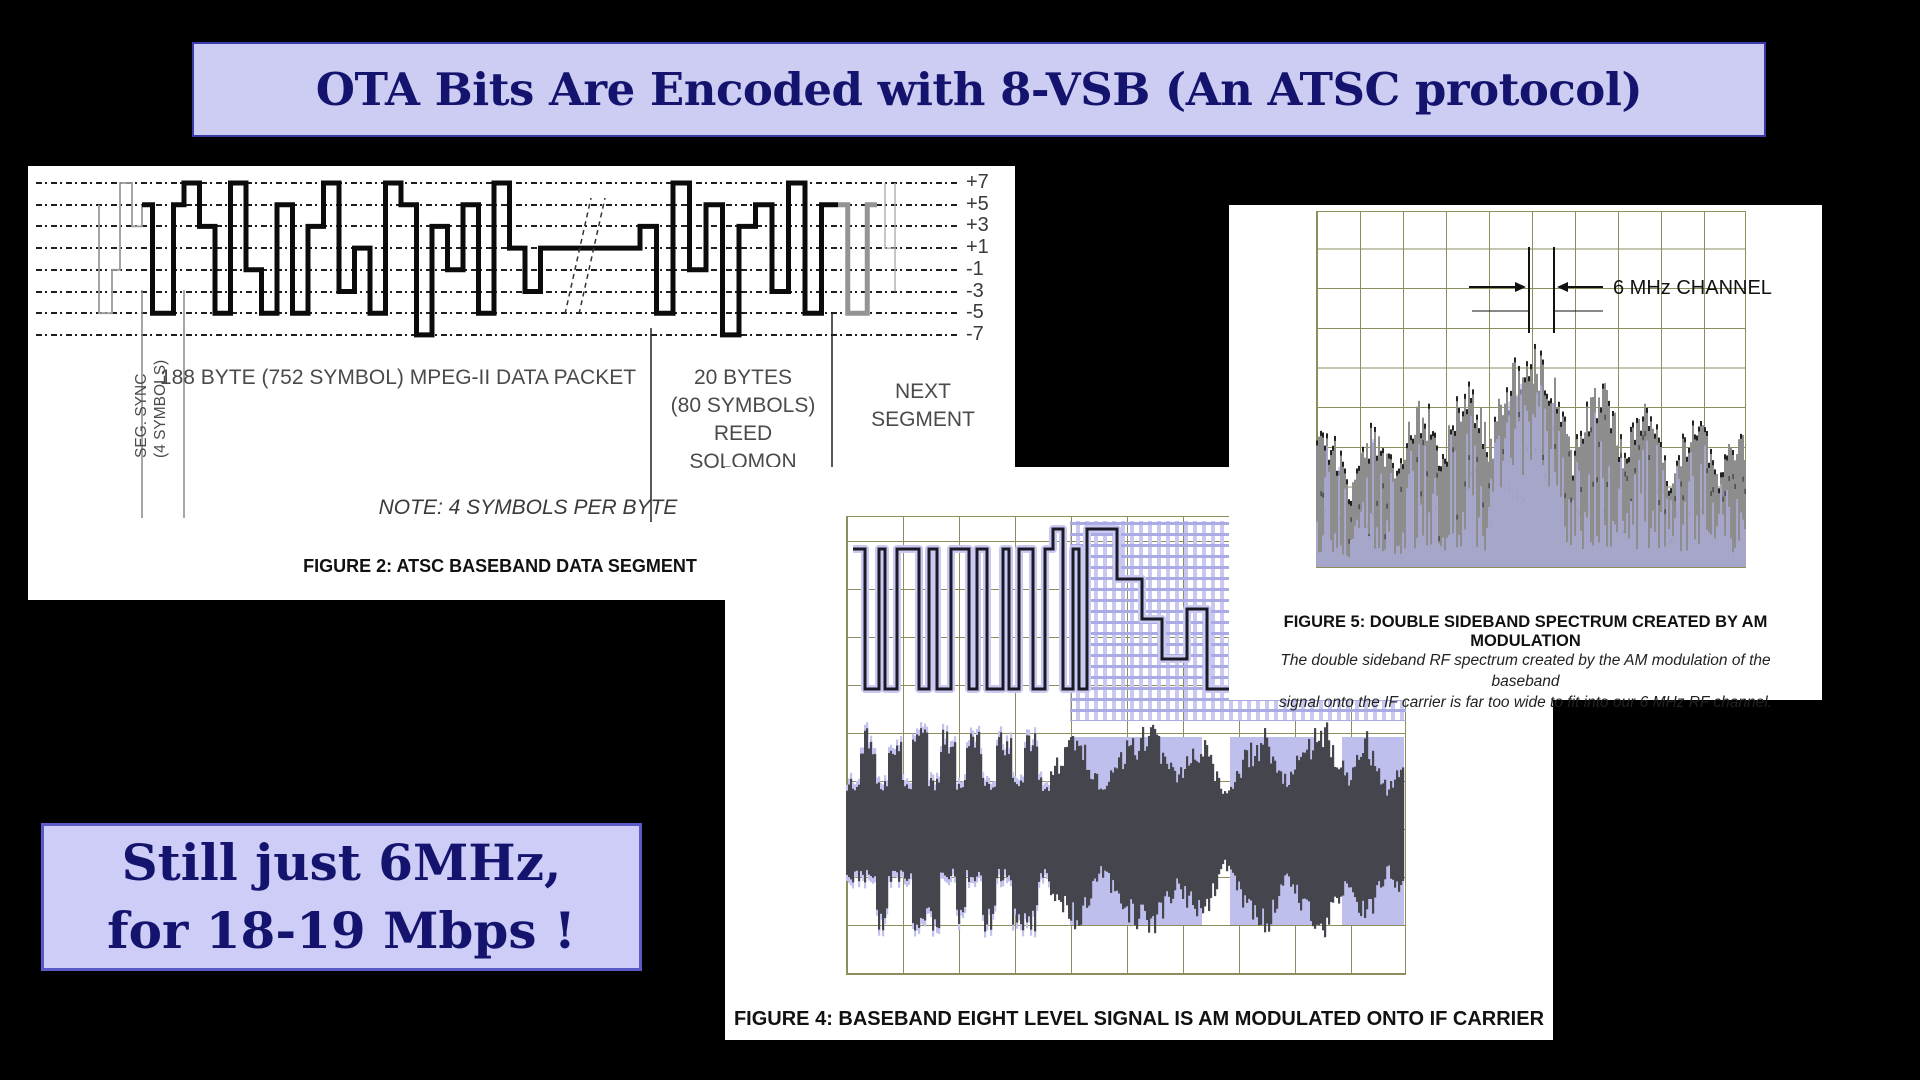 The width and height of the screenshot is (1920, 1080). What do you see at coordinates (1692, 288) in the screenshot?
I see `channel-width-label: 6 MHz CHANNEL` at bounding box center [1692, 288].